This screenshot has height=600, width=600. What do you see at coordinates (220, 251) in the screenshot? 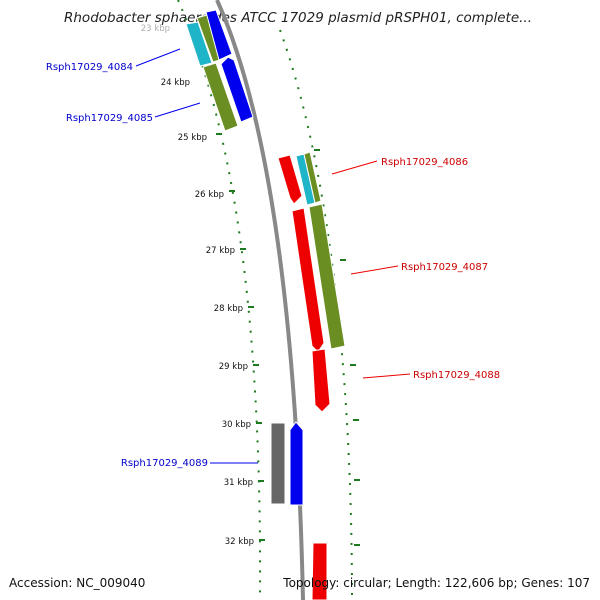
I see `tick-label: 27 kbp` at bounding box center [220, 251].